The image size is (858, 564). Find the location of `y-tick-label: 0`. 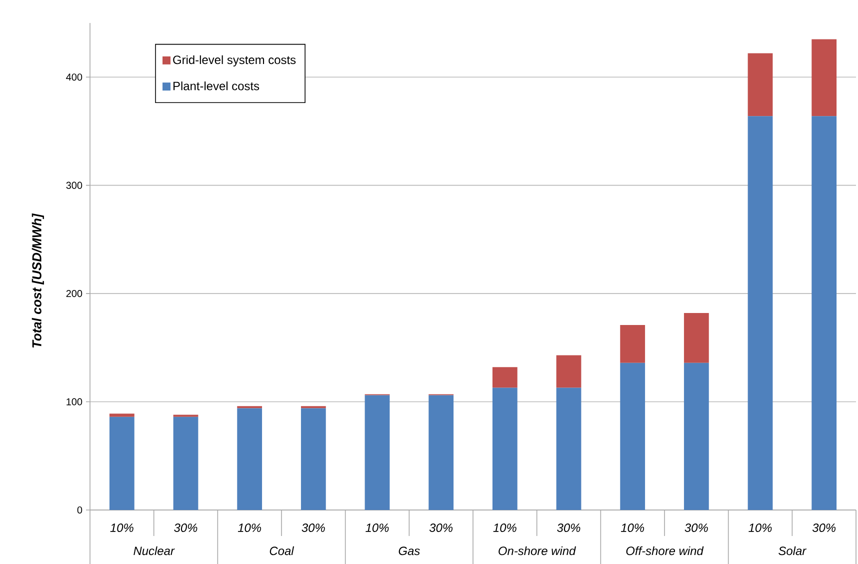

y-tick-label: 0 is located at coordinates (79, 510).